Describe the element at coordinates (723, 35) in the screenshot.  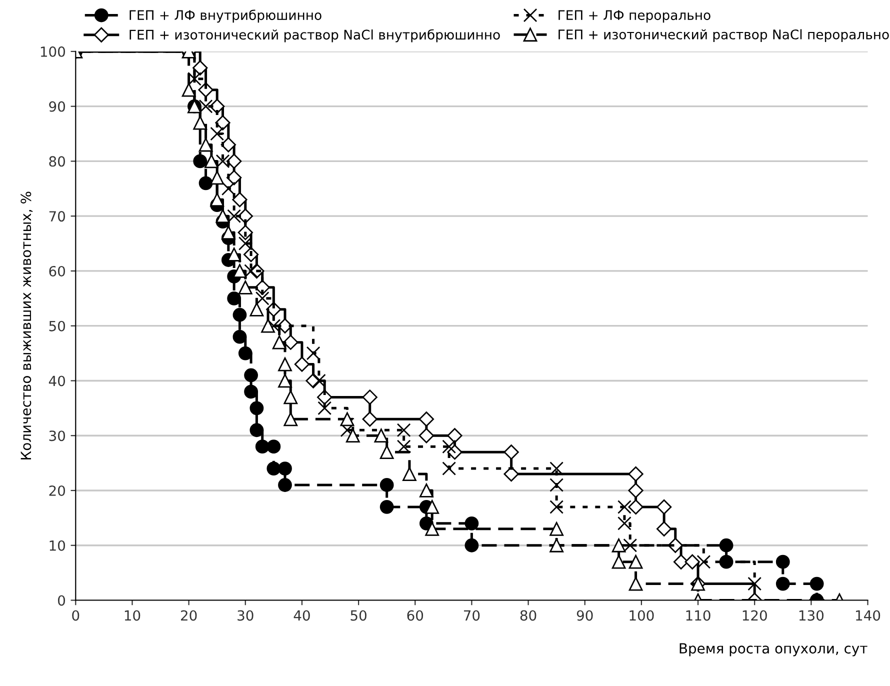
I see `legend-label: ГЕП + изотонический раствор NaCl перорально` at that location.